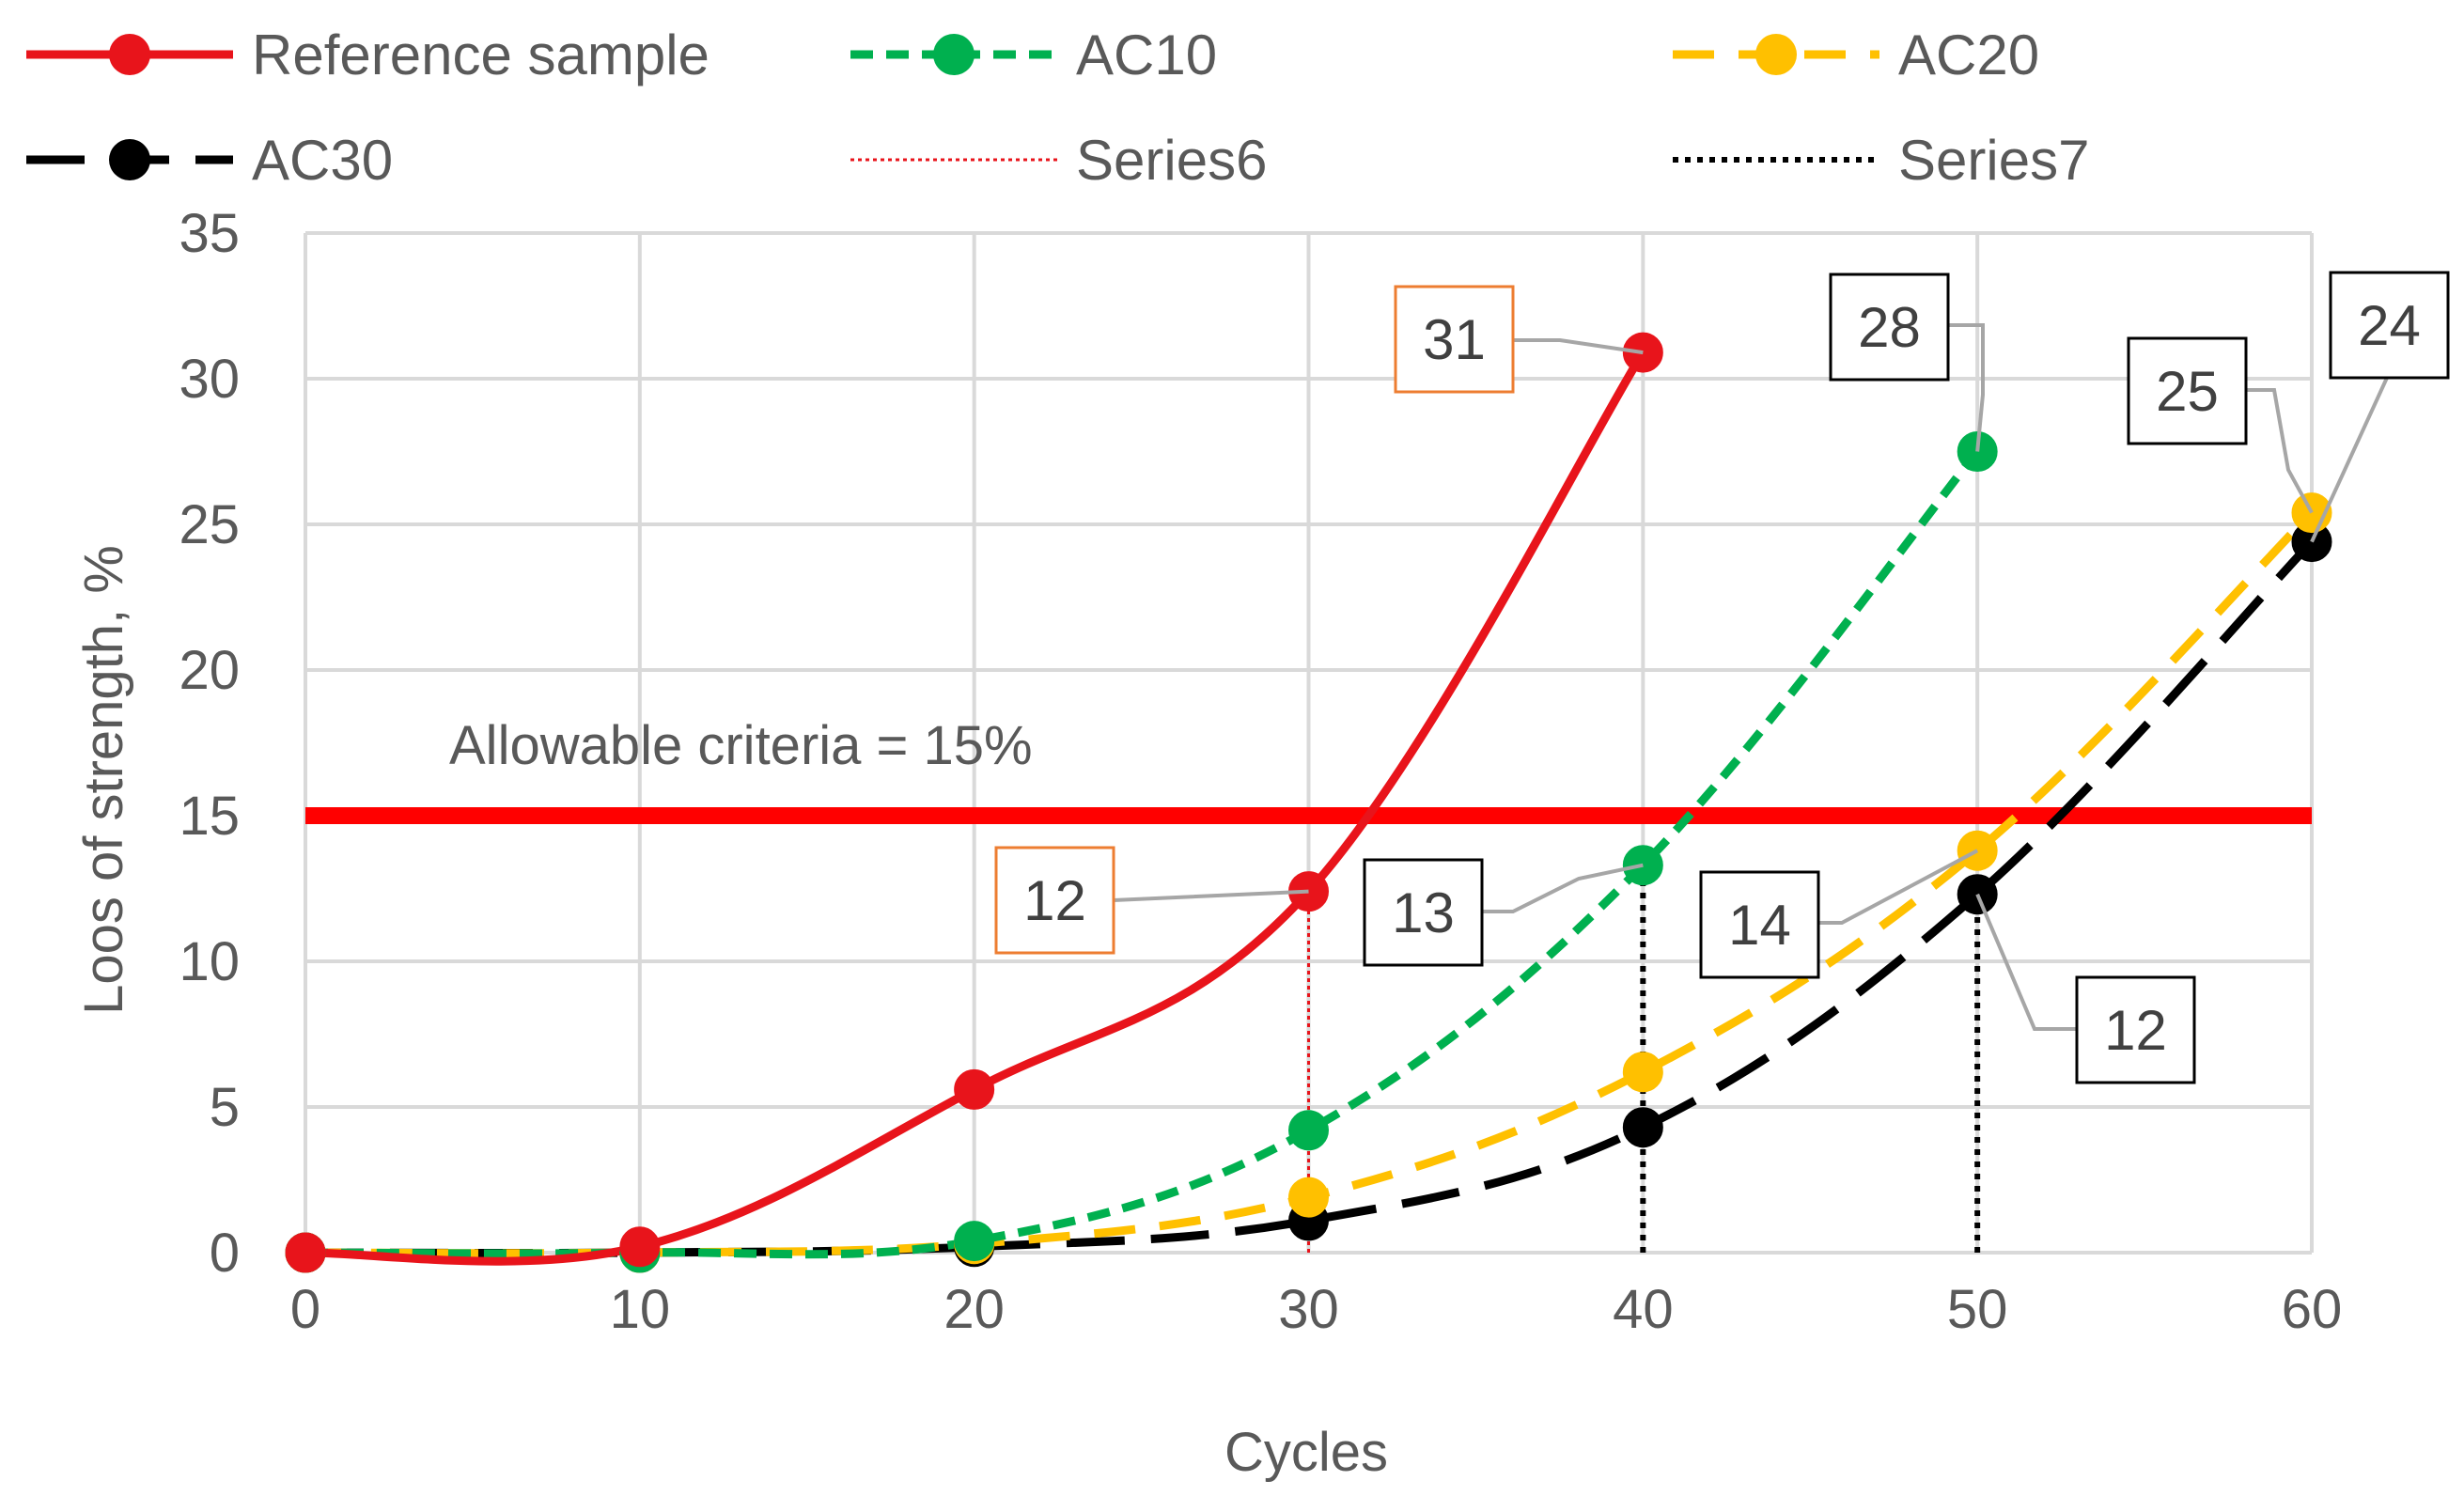 Image resolution: width=2464 pixels, height=1512 pixels. I want to click on x-tick-label: 40, so click(1643, 1309).